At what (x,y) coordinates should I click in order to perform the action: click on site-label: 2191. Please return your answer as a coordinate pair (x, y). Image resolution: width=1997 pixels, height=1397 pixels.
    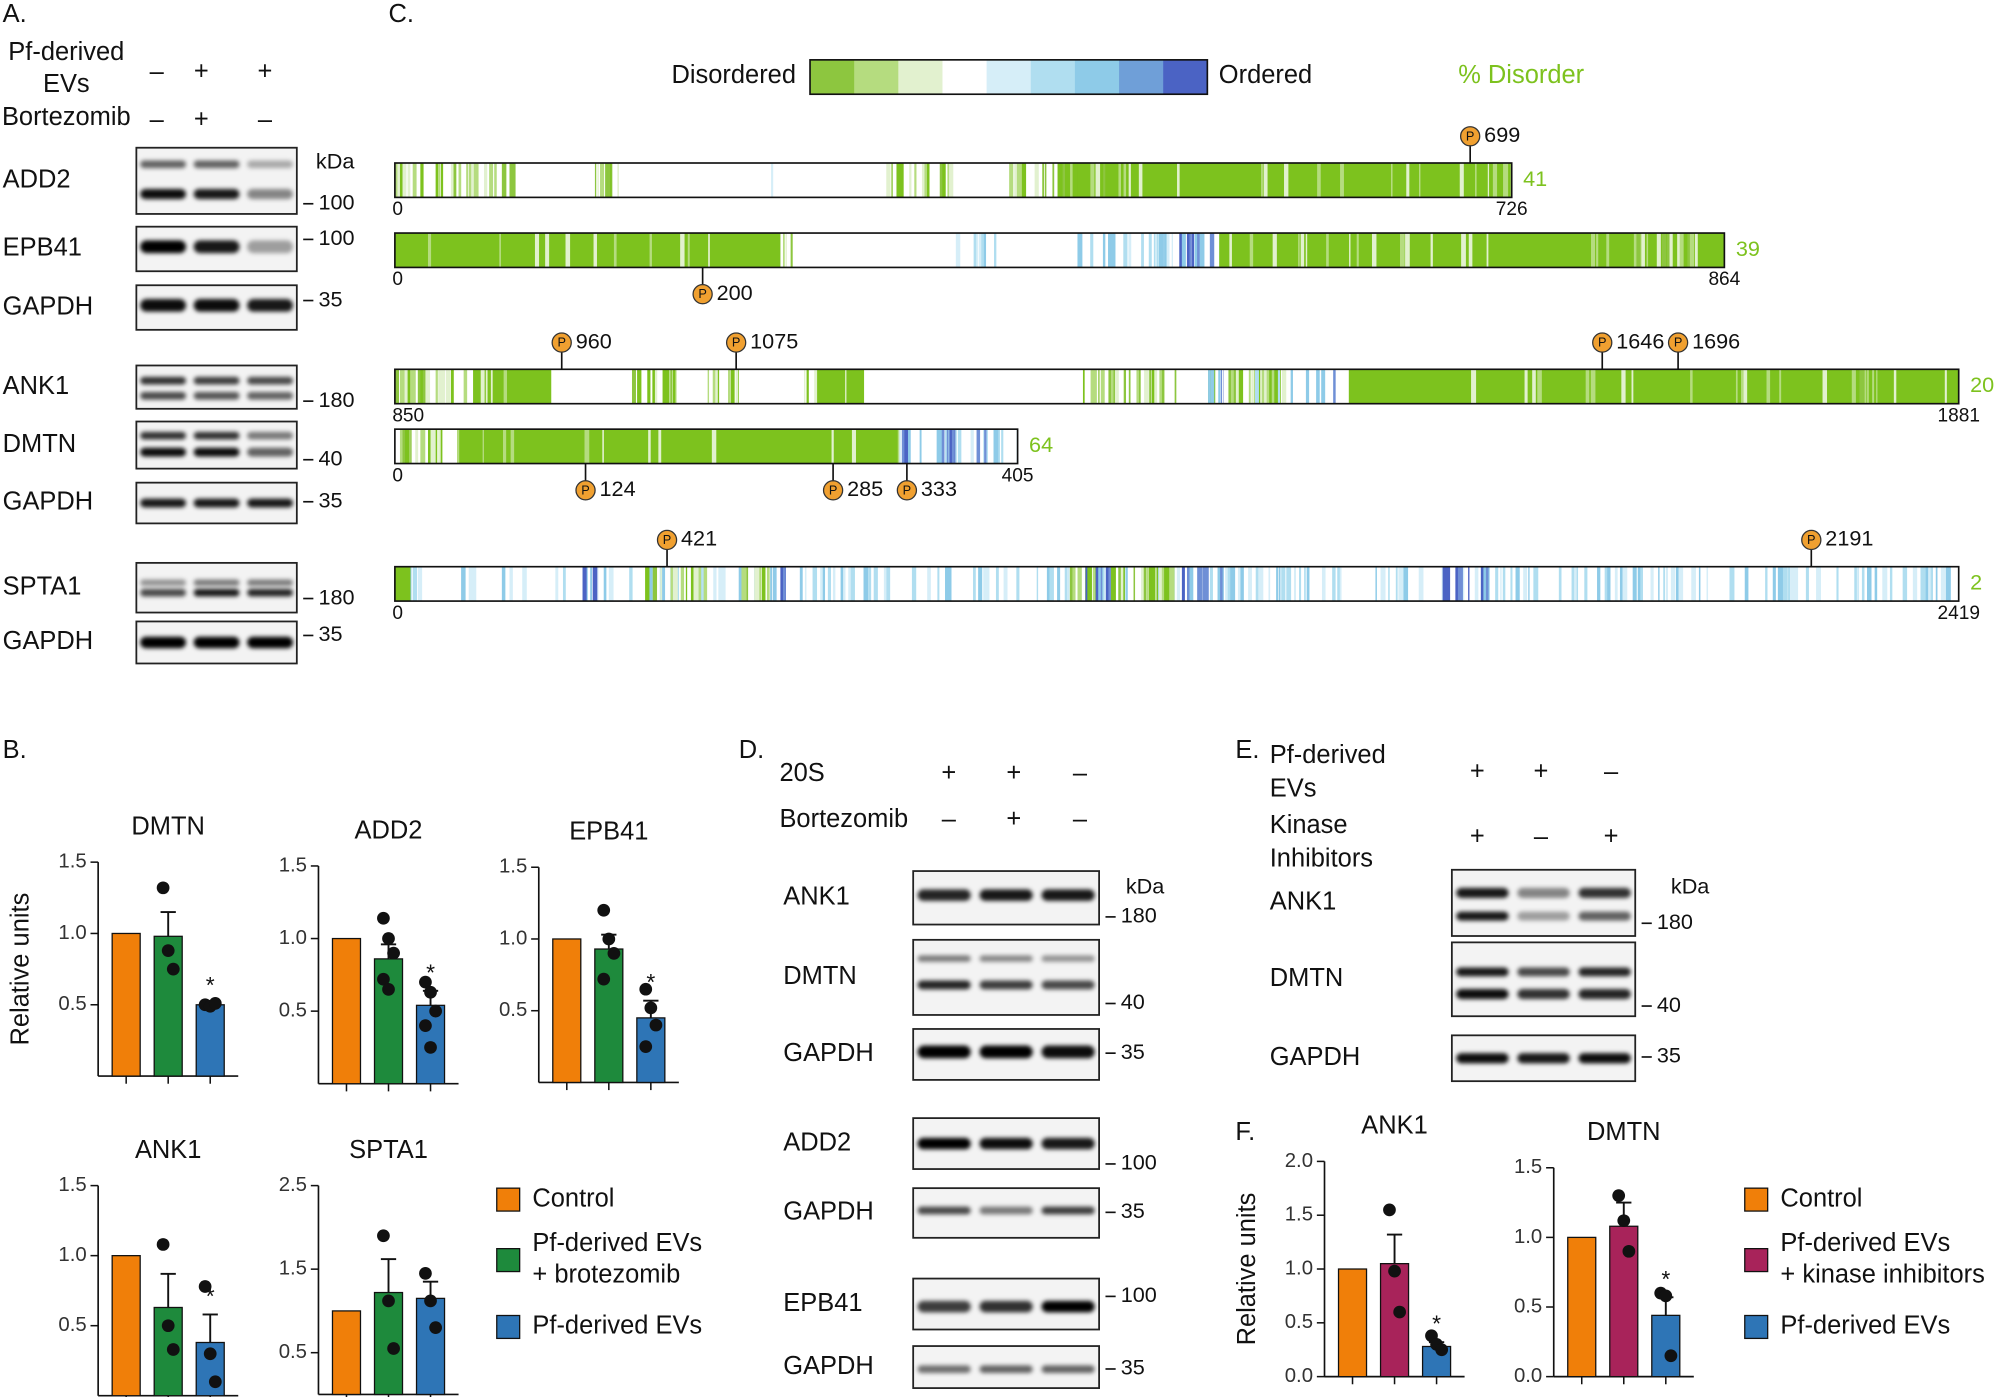
    Looking at the image, I should click on (1849, 538).